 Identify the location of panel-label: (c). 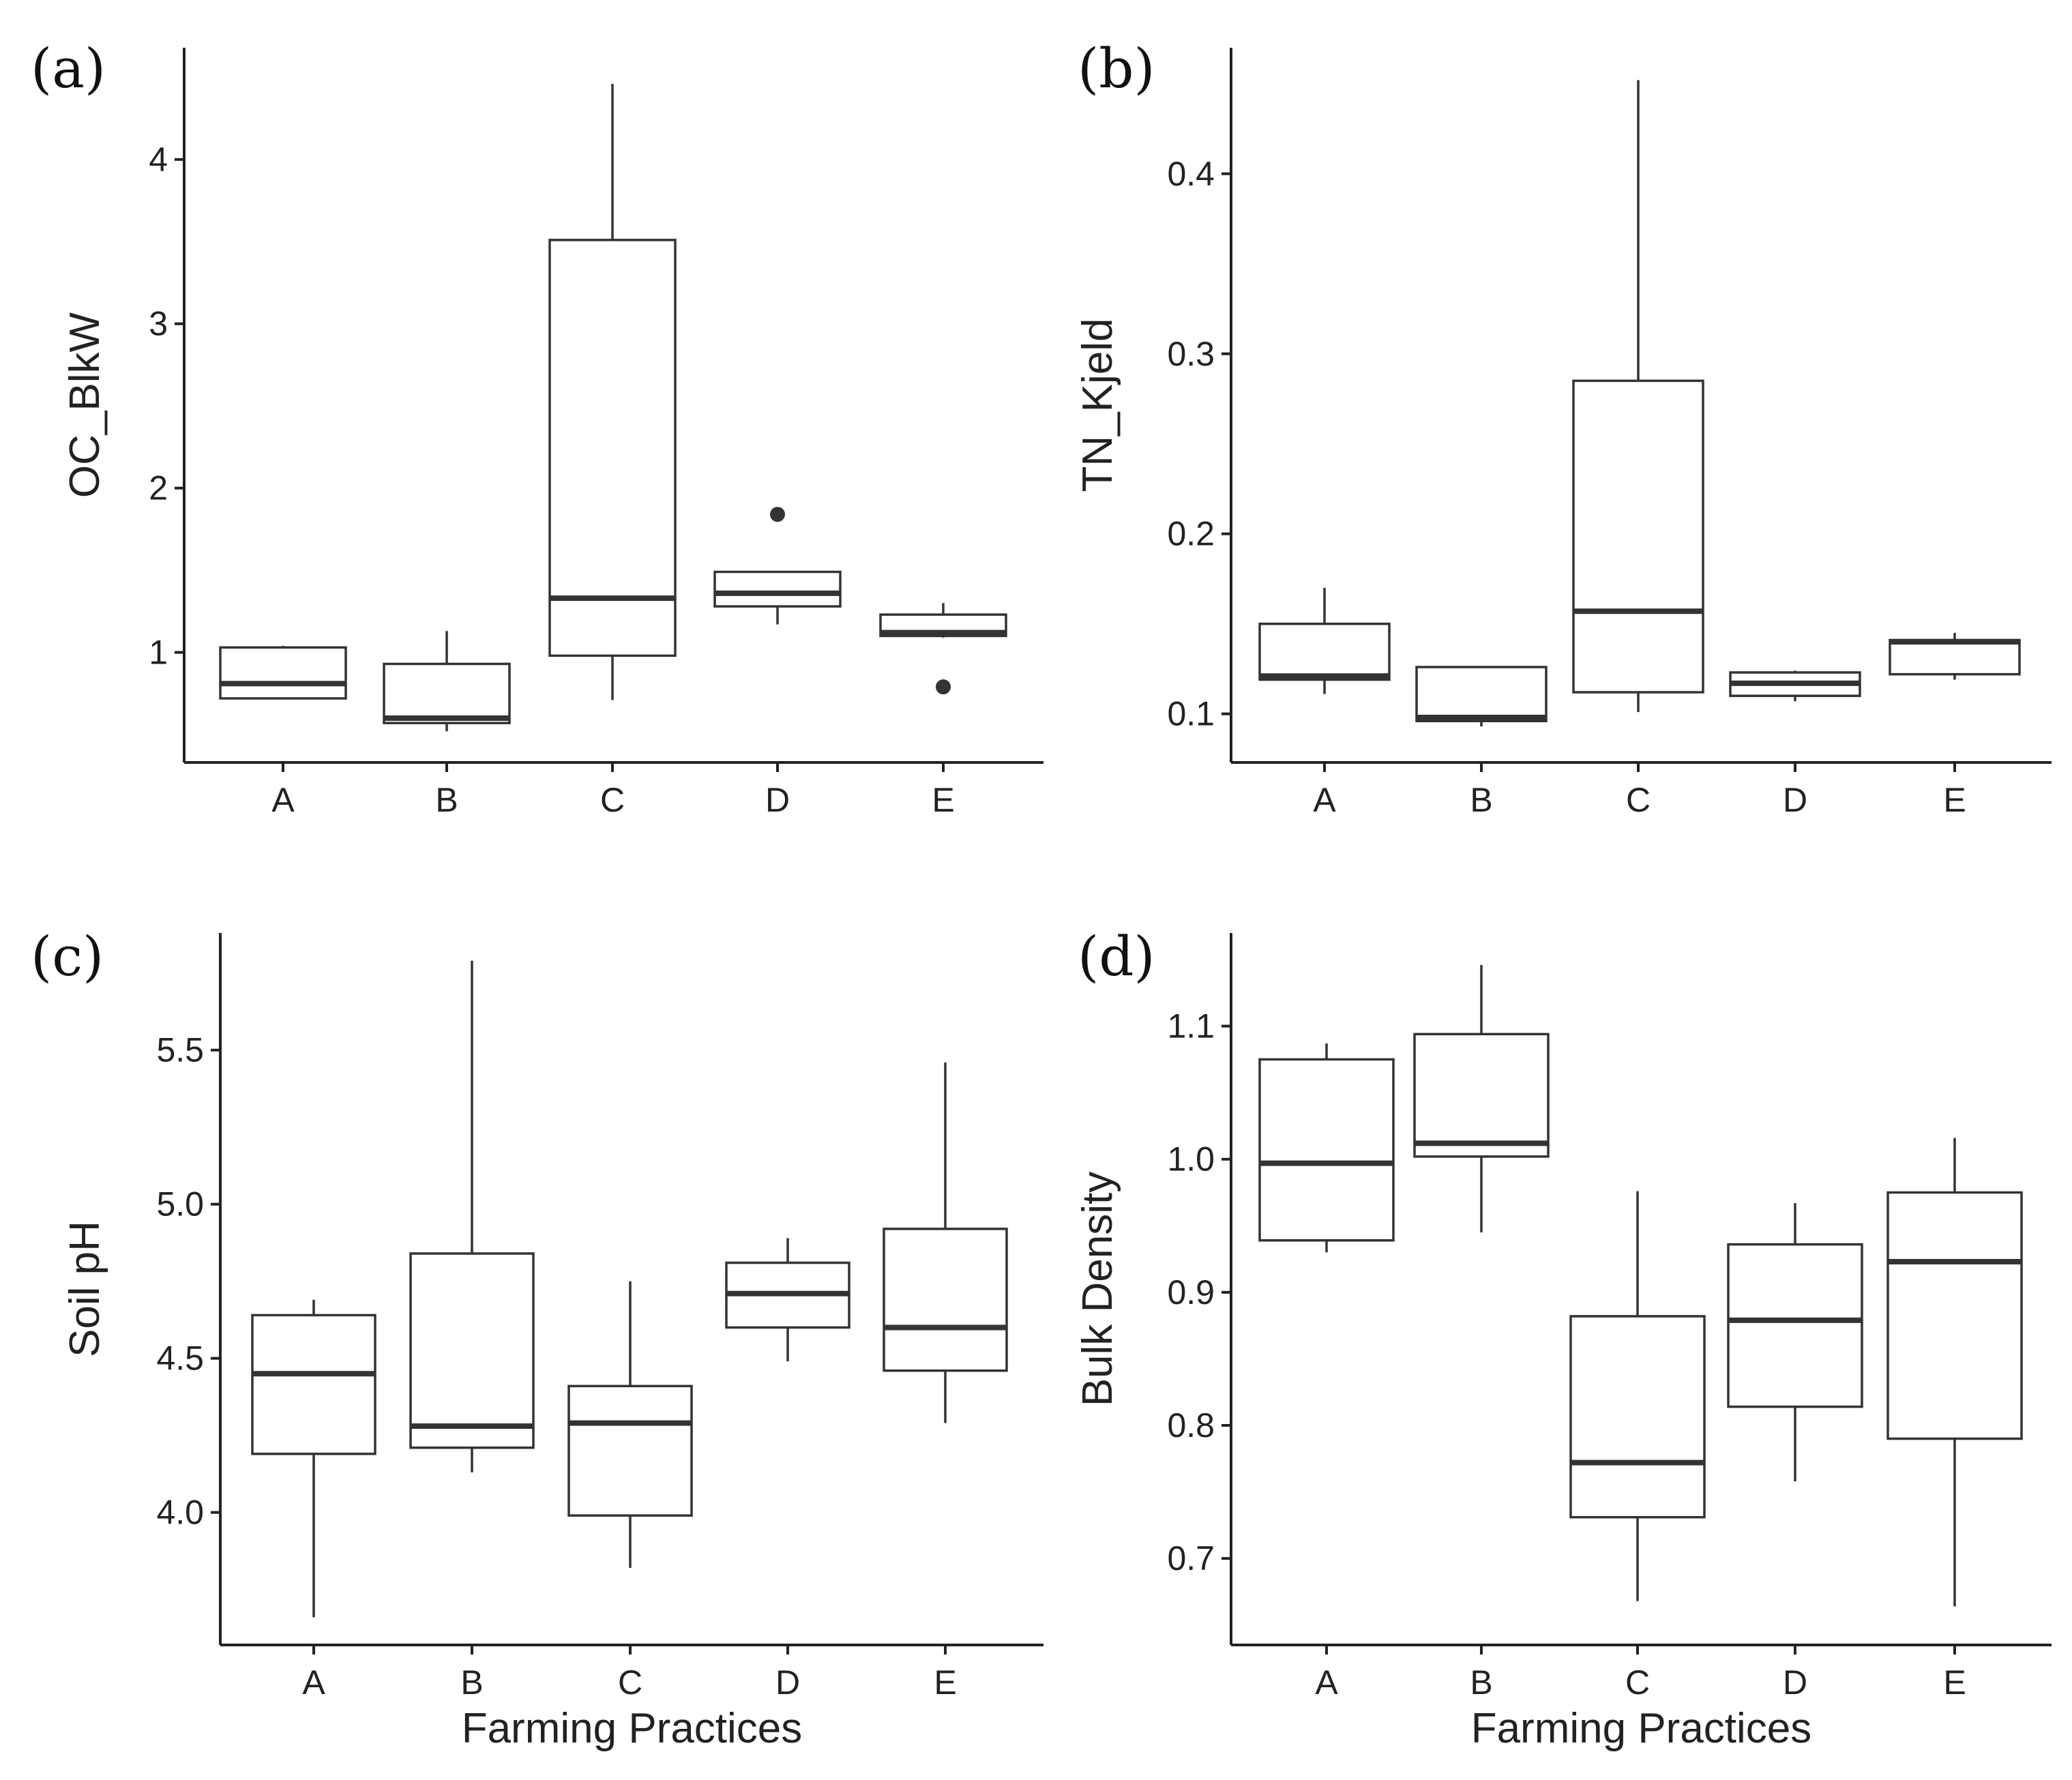
(67, 956).